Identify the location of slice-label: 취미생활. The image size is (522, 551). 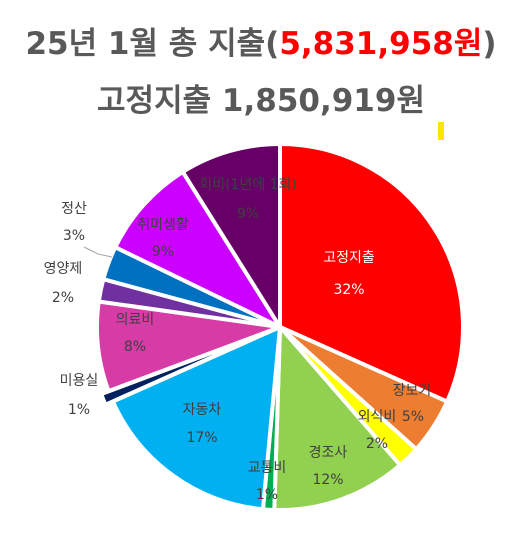
(163, 225).